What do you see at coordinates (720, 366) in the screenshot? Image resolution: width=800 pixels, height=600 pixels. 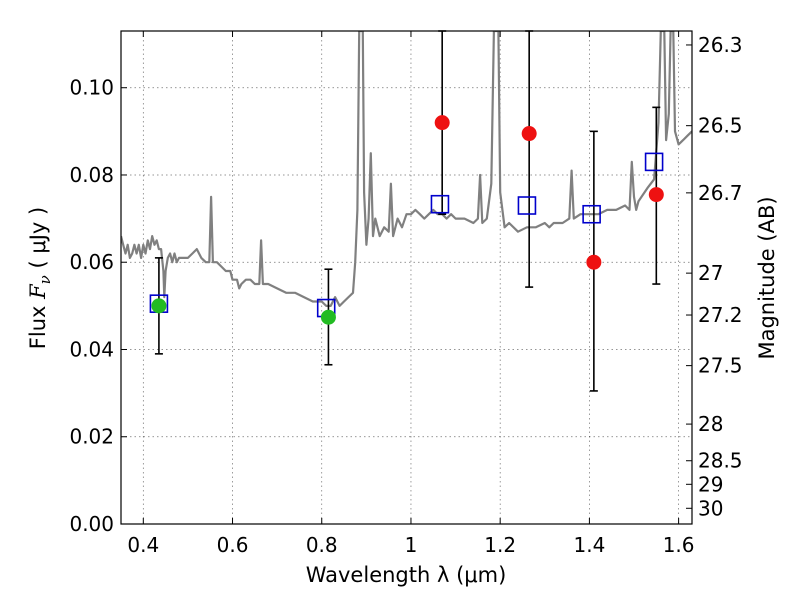 I see `right-tick-label: 27.5` at bounding box center [720, 366].